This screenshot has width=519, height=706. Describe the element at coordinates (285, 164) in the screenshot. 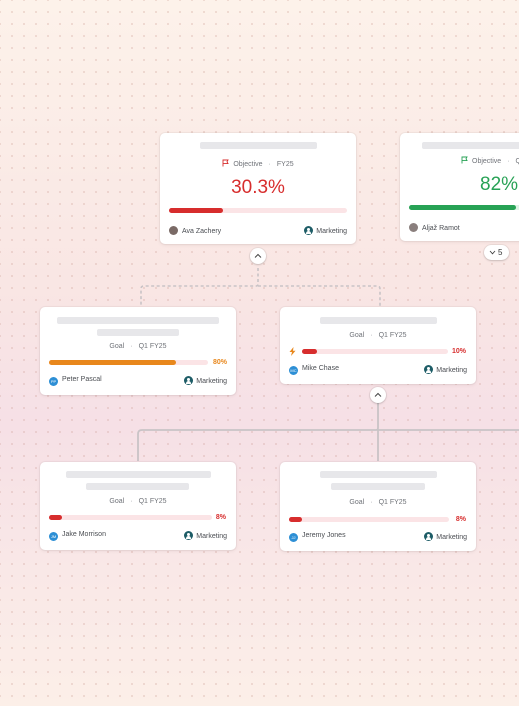

I see `period-label: FY25` at that location.